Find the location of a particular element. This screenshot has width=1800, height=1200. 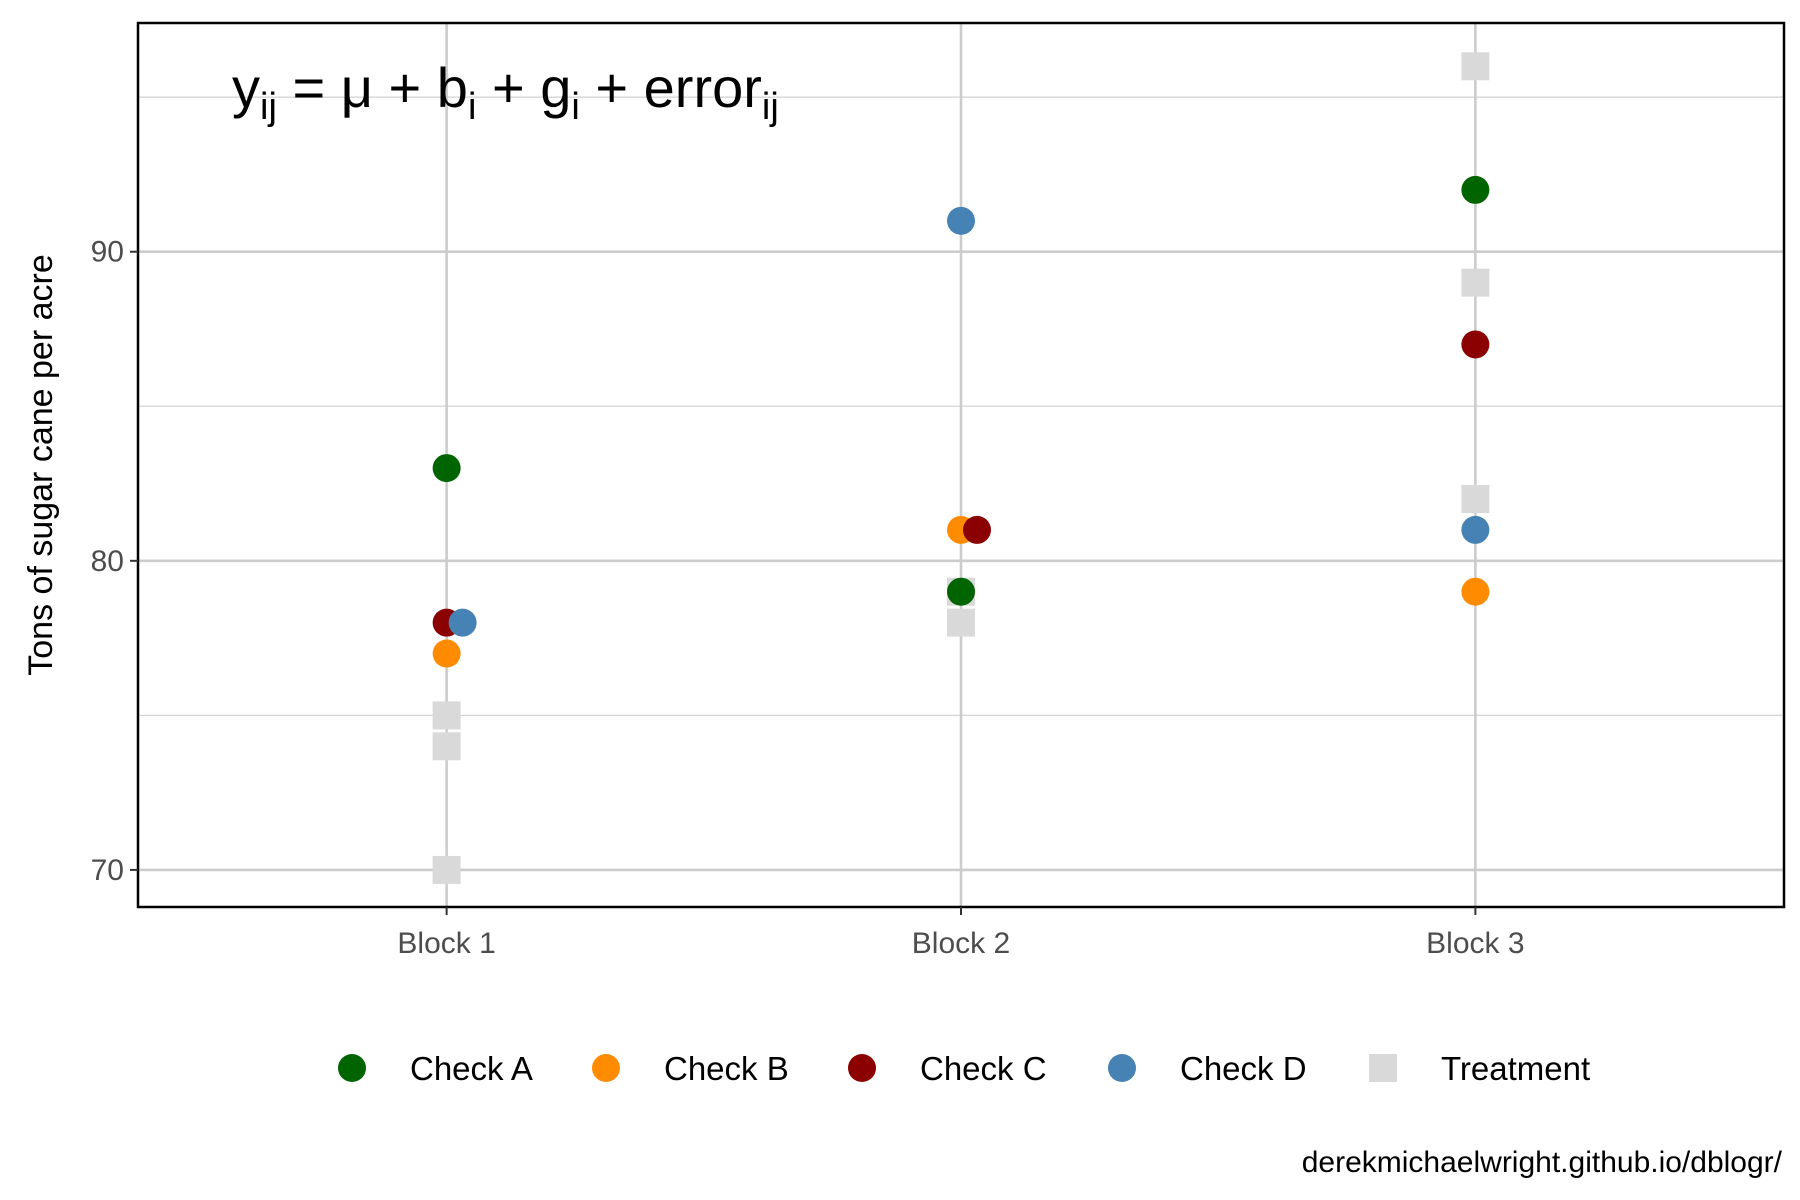

caption: derekmichaelwright.github.io/dblogr/ is located at coordinates (1542, 1162).